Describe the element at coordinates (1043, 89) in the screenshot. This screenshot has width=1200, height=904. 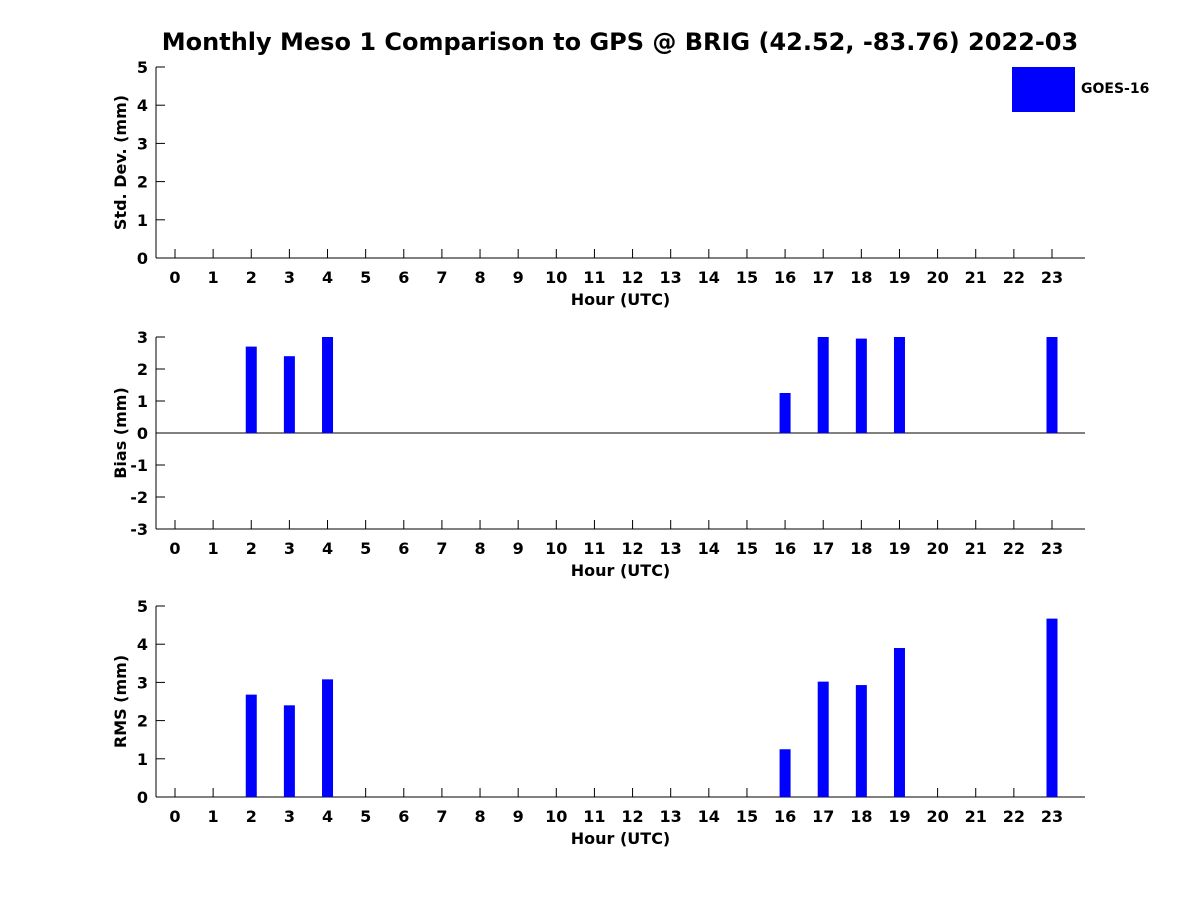
I see `legend-swatch` at that location.